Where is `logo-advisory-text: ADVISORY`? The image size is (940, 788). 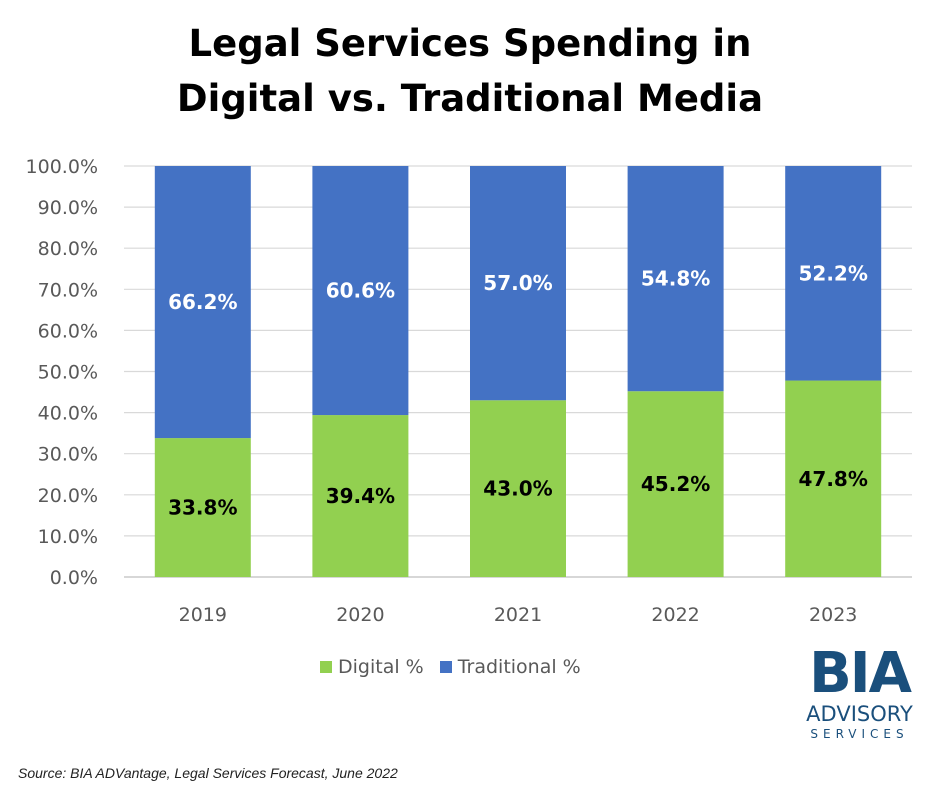 logo-advisory-text: ADVISORY is located at coordinates (859, 714).